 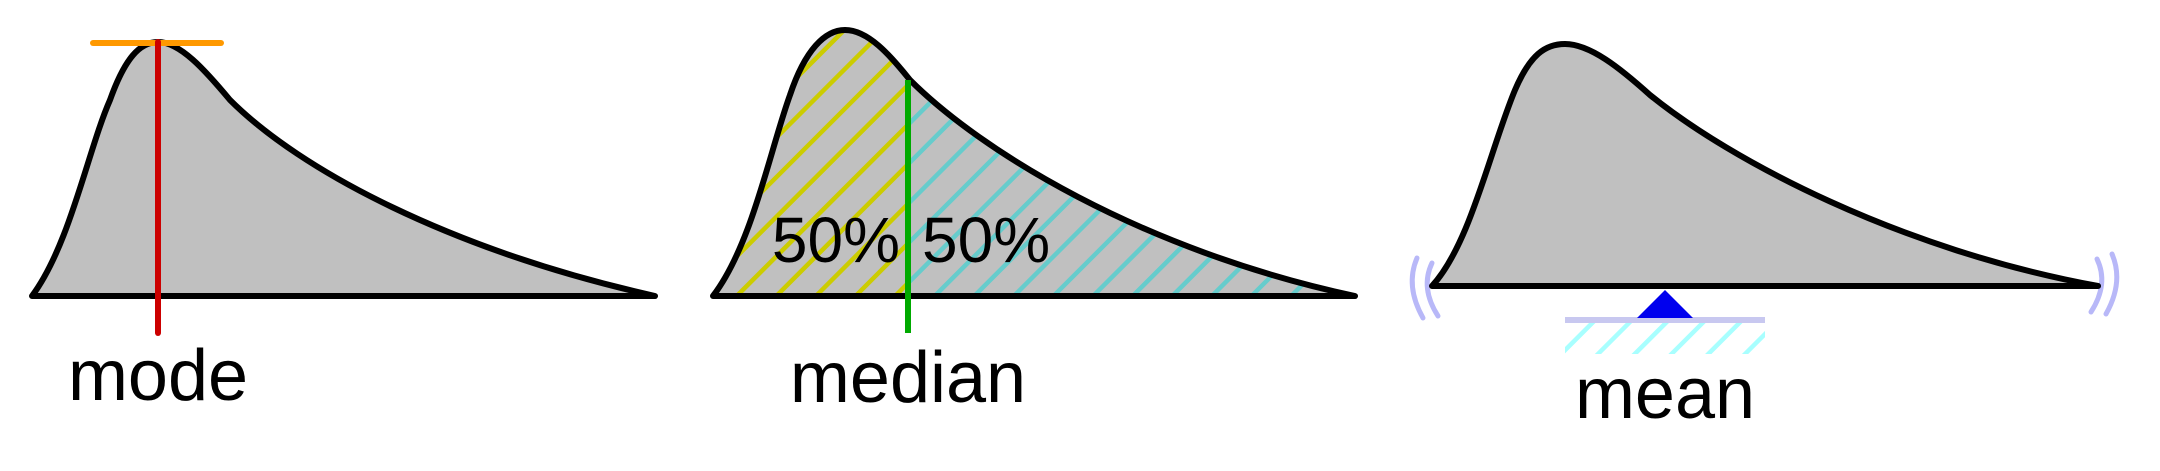 What do you see at coordinates (2104, 284) in the screenshot?
I see `right-balance-arcs` at bounding box center [2104, 284].